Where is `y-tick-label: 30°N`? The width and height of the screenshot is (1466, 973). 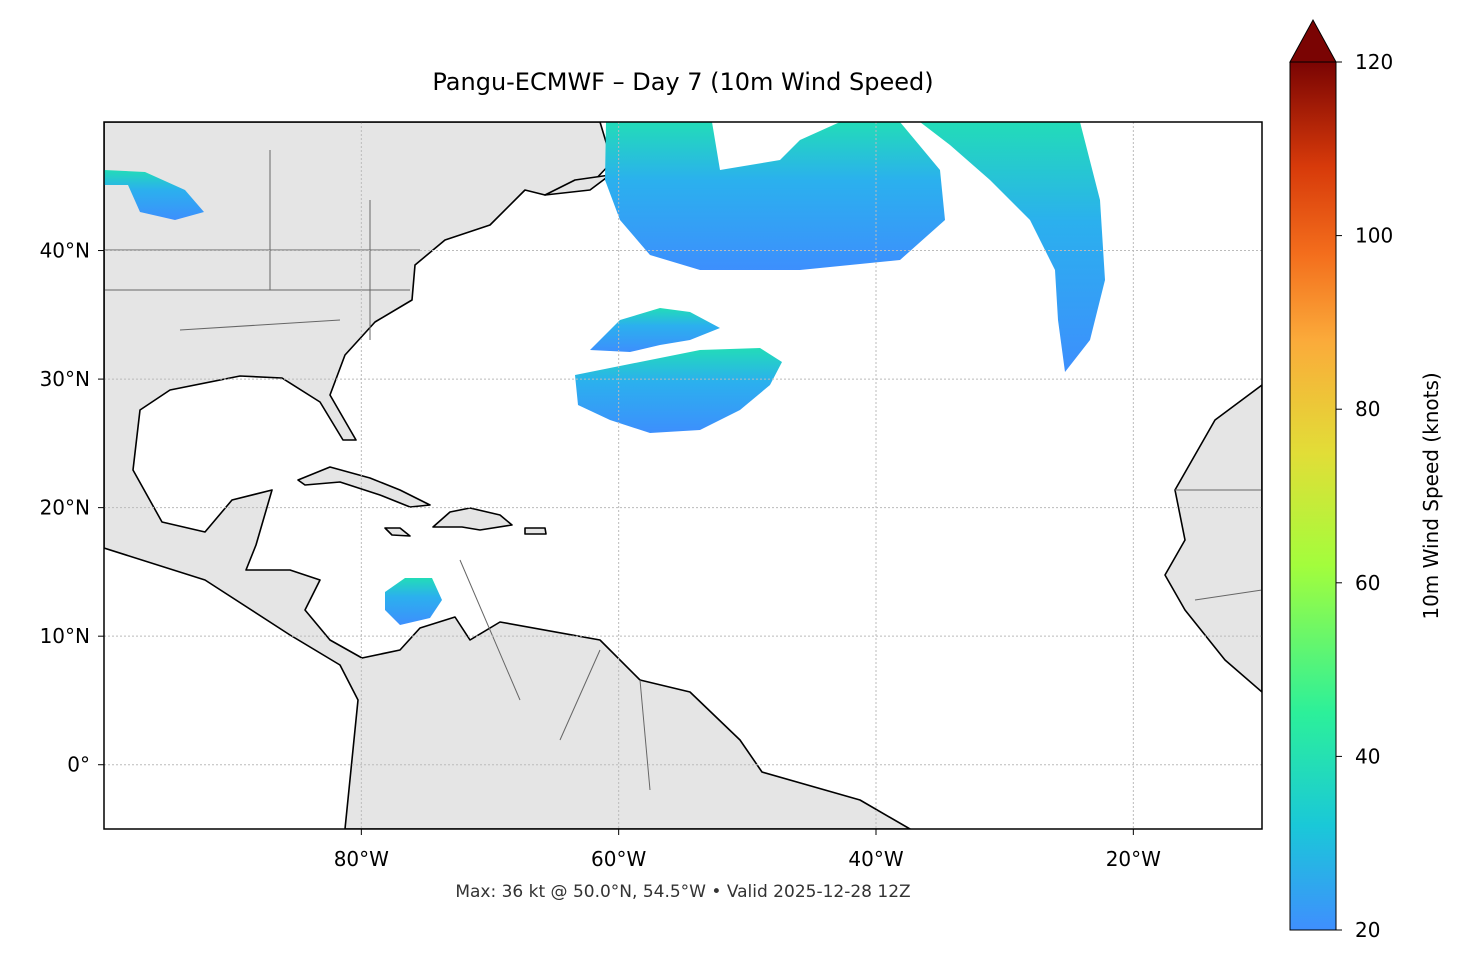 y-tick-label: 30°N is located at coordinates (65, 379).